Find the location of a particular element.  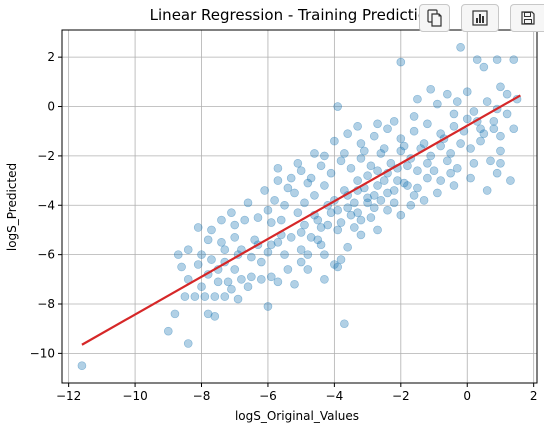

copy-button is located at coordinates (434, 18).